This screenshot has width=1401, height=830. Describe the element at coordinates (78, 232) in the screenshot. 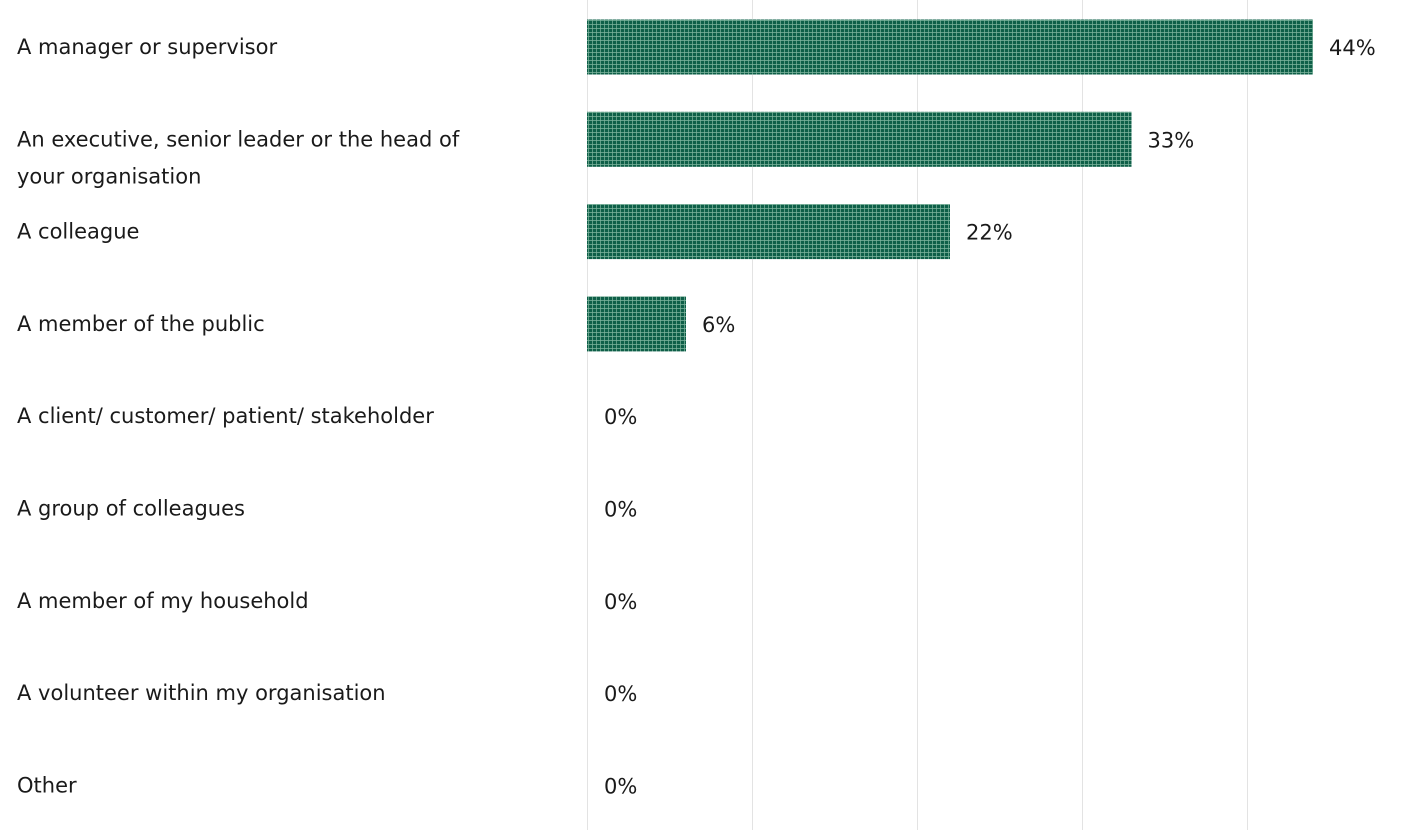

I see `category-label-2: A colleague` at that location.